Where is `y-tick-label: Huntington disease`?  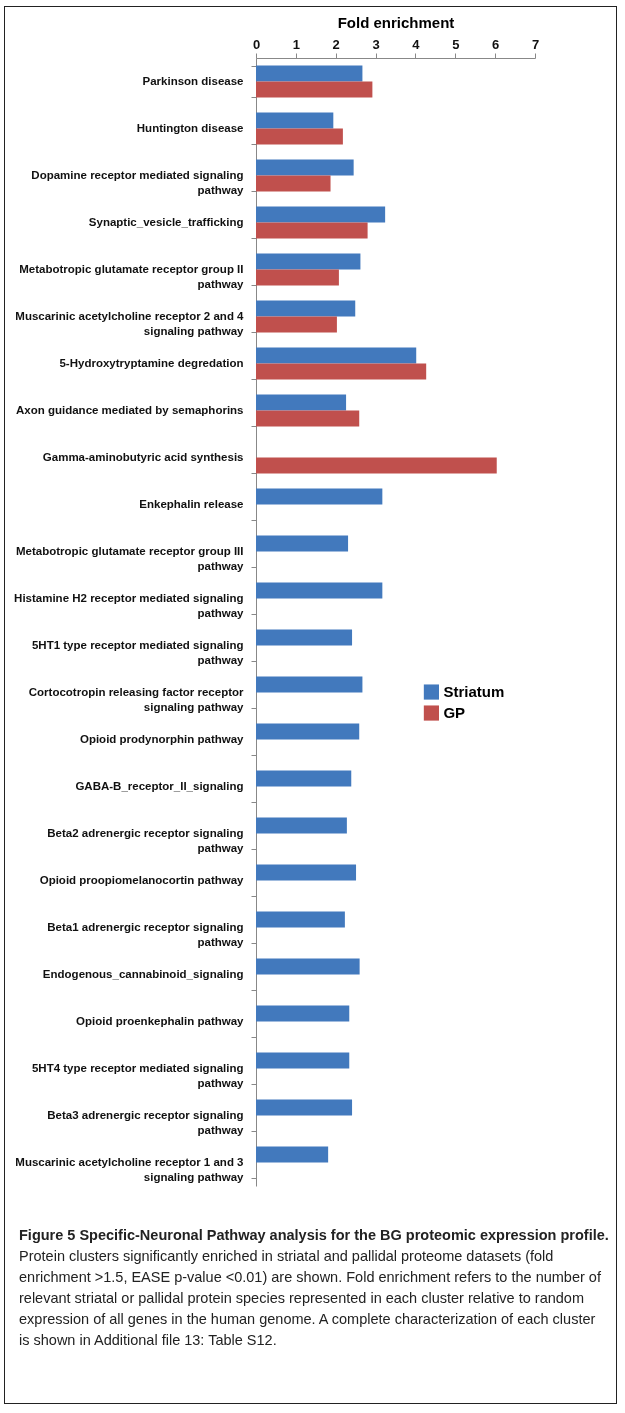 y-tick-label: Huntington disease is located at coordinates (190, 128).